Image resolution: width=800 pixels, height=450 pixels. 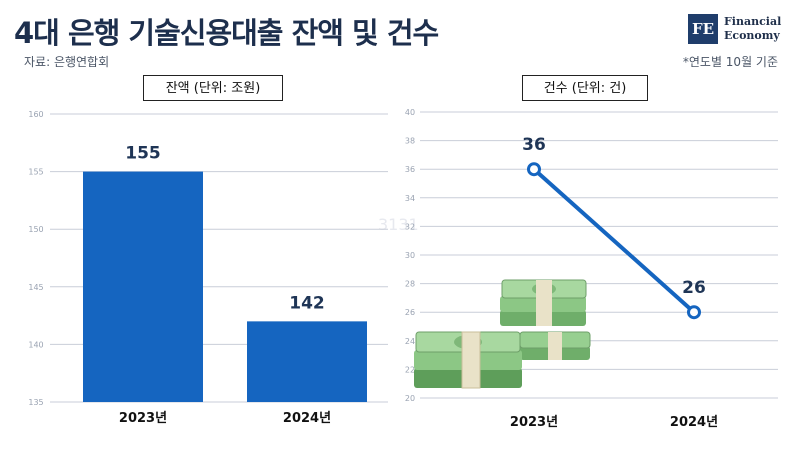 What do you see at coordinates (398, 224) in the screenshot?
I see `watermark: 3131` at bounding box center [398, 224].